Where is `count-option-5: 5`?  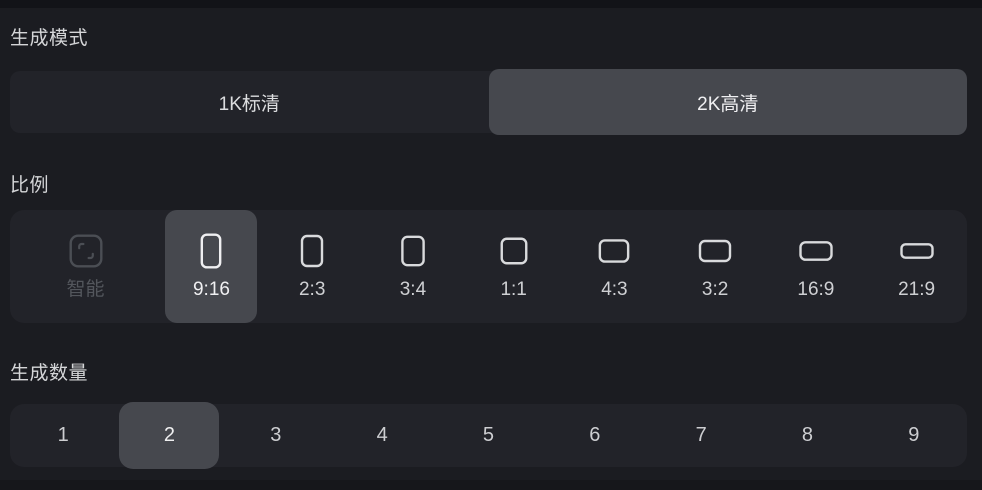 count-option-5: 5 is located at coordinates (488, 435).